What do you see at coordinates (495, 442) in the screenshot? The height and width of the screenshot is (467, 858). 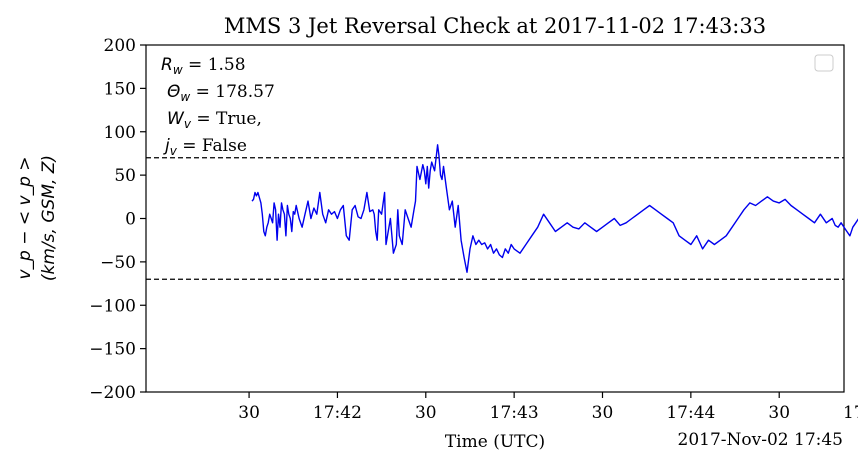 I see `x-axis-label: Time (UTC)` at bounding box center [495, 442].